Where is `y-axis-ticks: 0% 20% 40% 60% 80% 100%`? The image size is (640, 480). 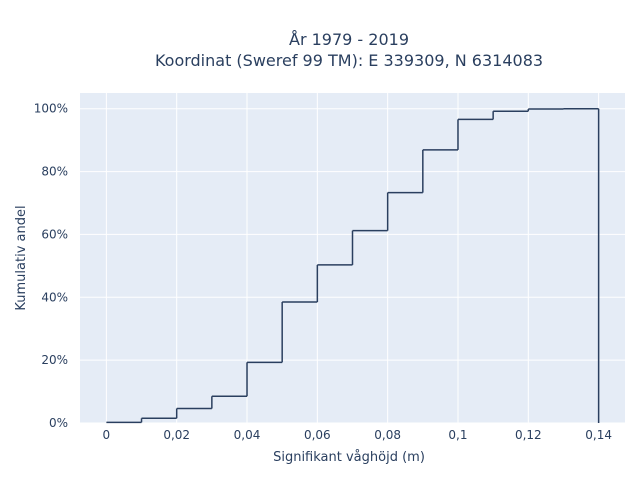
y-axis-ticks: 0% 20% 40% 60% 80% 100% is located at coordinates (51, 266).